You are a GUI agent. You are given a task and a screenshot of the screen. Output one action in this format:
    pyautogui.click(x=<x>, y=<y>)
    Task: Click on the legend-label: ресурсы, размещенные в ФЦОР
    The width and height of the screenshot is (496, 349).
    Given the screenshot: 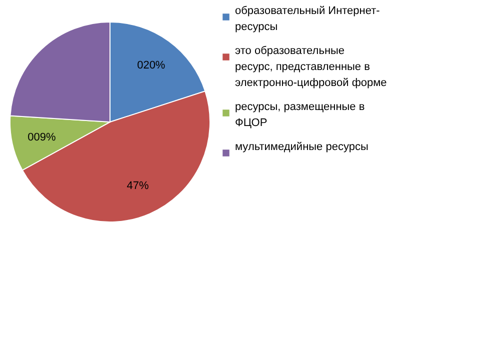 What is the action you would take?
    pyautogui.click(x=300, y=115)
    